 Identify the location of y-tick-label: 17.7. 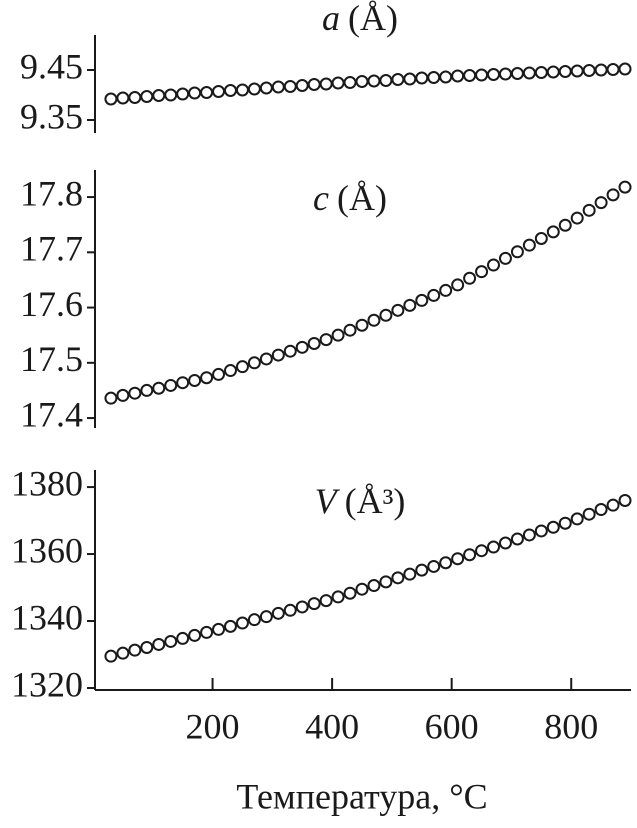
(51, 249).